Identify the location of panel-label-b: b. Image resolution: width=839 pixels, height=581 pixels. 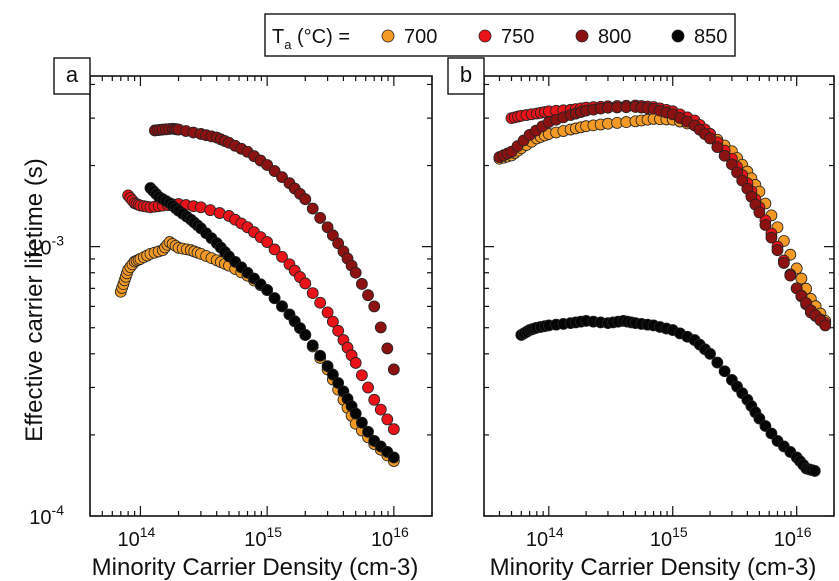
(466, 76).